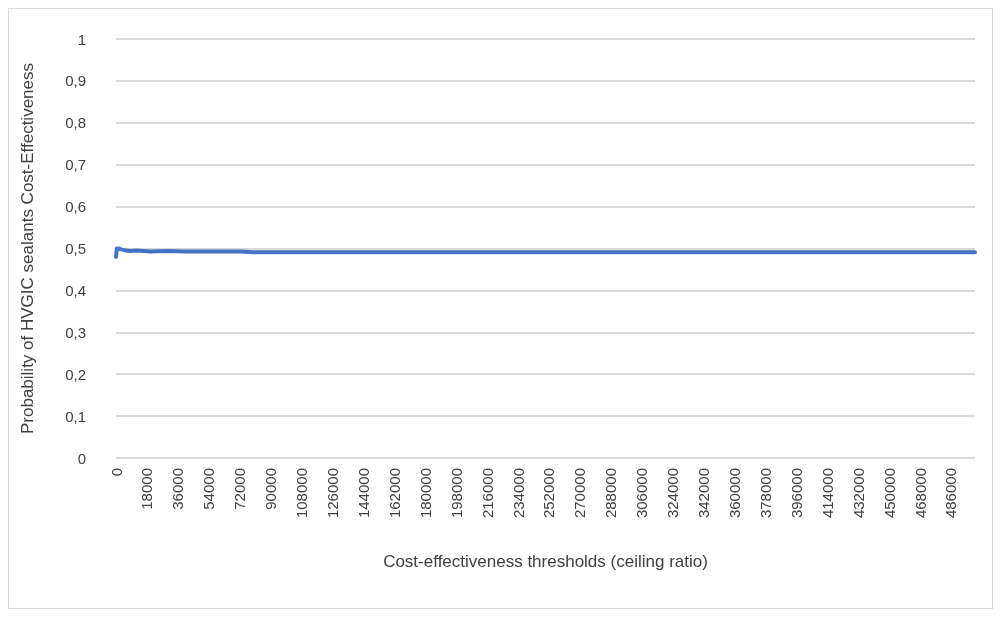 This screenshot has width=1001, height=617. What do you see at coordinates (75, 374) in the screenshot?
I see `y-tick-label: 0,2` at bounding box center [75, 374].